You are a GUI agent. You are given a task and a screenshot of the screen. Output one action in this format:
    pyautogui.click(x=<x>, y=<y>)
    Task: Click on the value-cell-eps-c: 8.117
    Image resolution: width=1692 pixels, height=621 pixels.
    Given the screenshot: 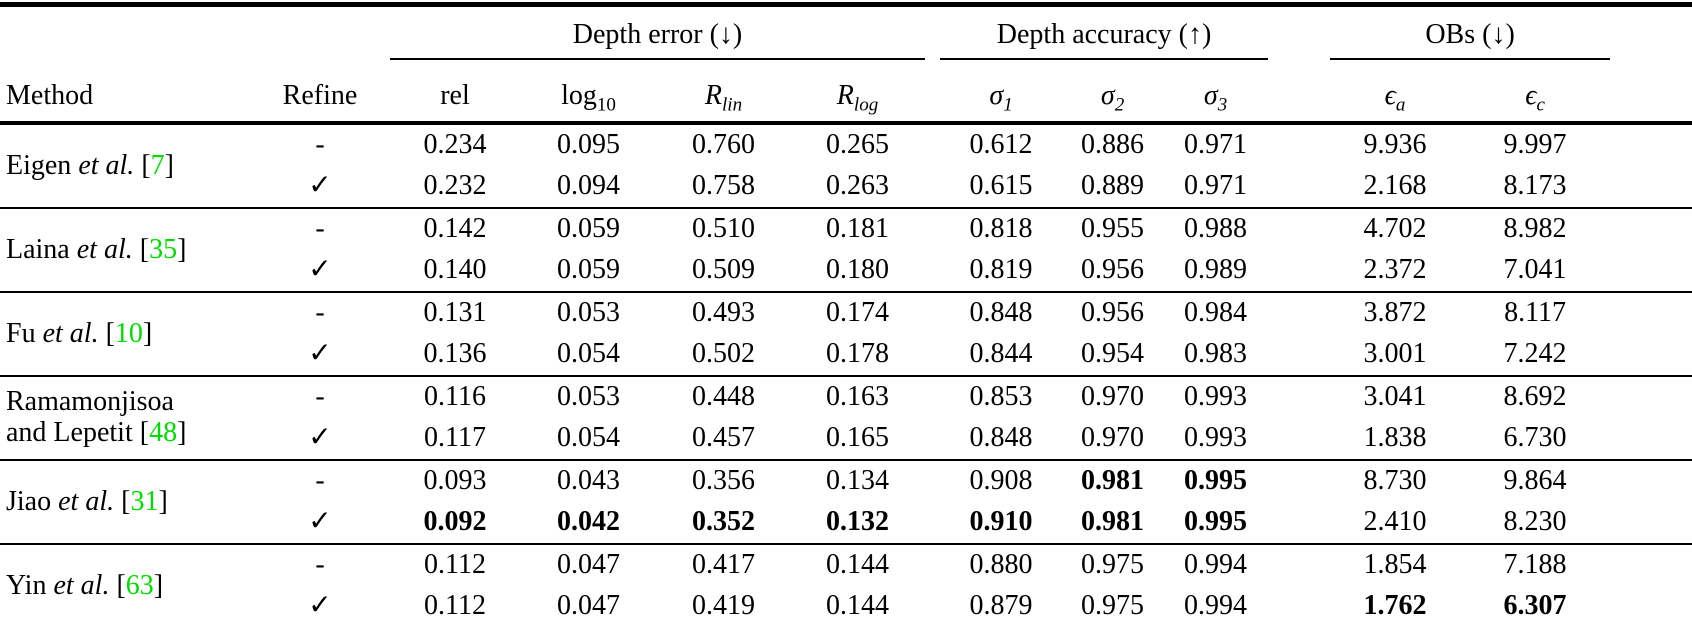 What is the action you would take?
    pyautogui.click(x=1535, y=313)
    